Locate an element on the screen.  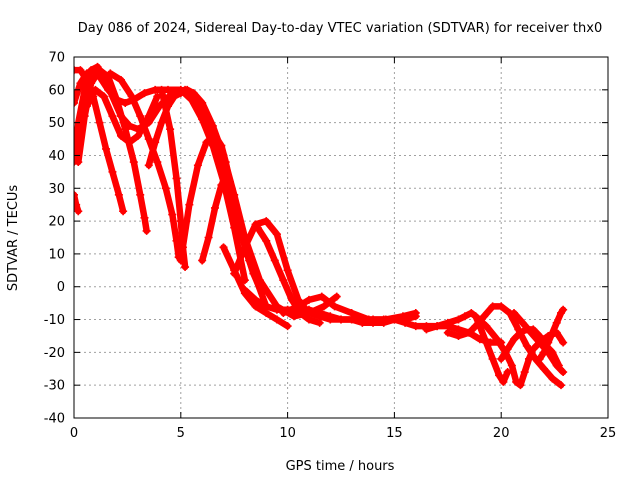
y-tick-label: 20 is located at coordinates (56, 222).